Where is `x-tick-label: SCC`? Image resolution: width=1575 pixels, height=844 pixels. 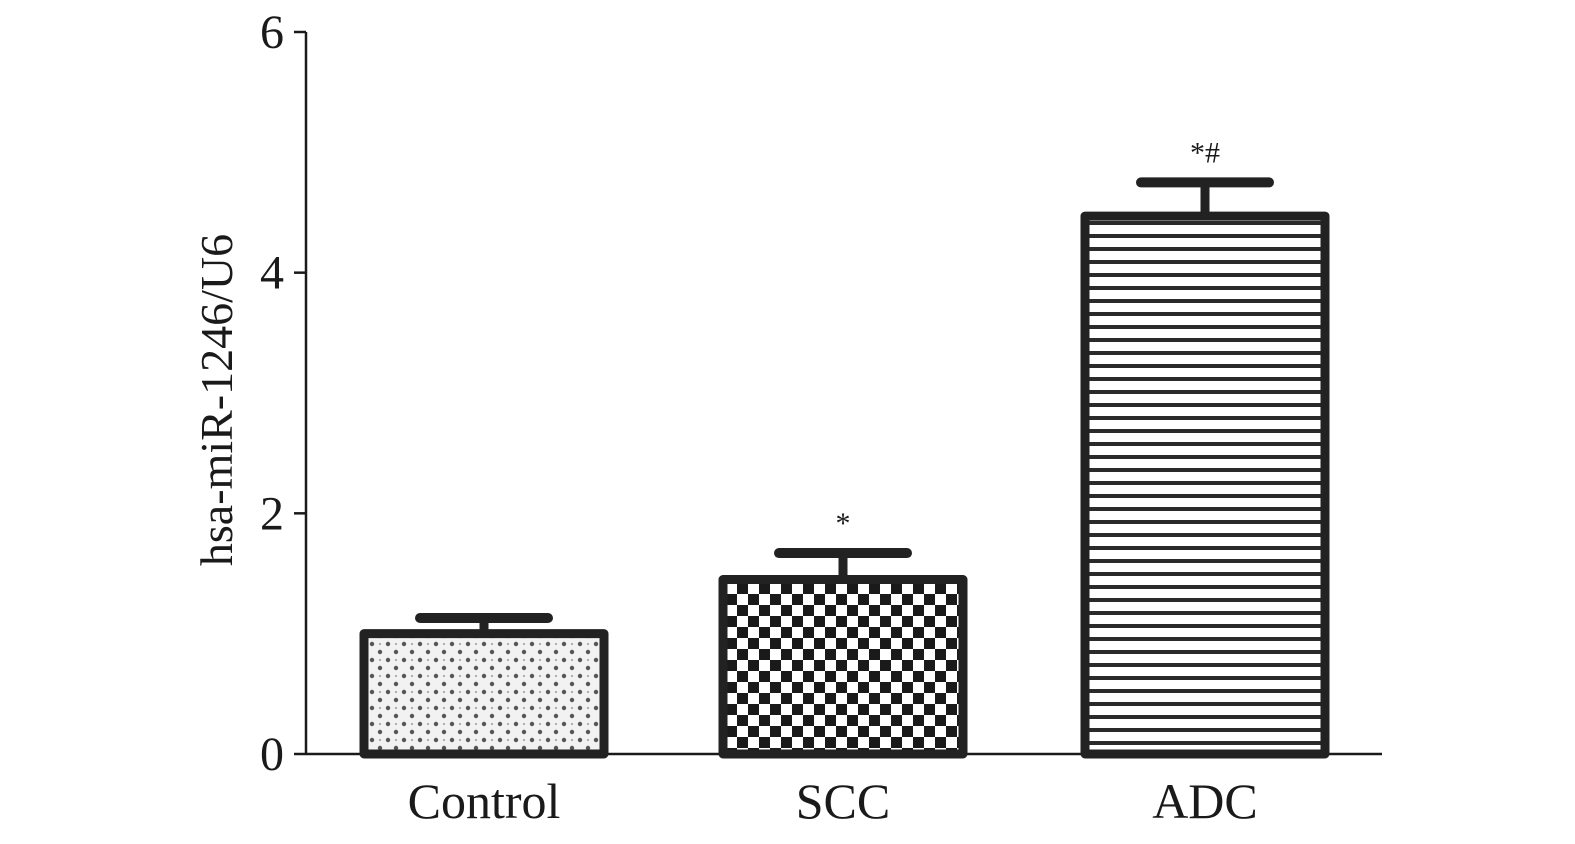 x-tick-label: SCC is located at coordinates (843, 801).